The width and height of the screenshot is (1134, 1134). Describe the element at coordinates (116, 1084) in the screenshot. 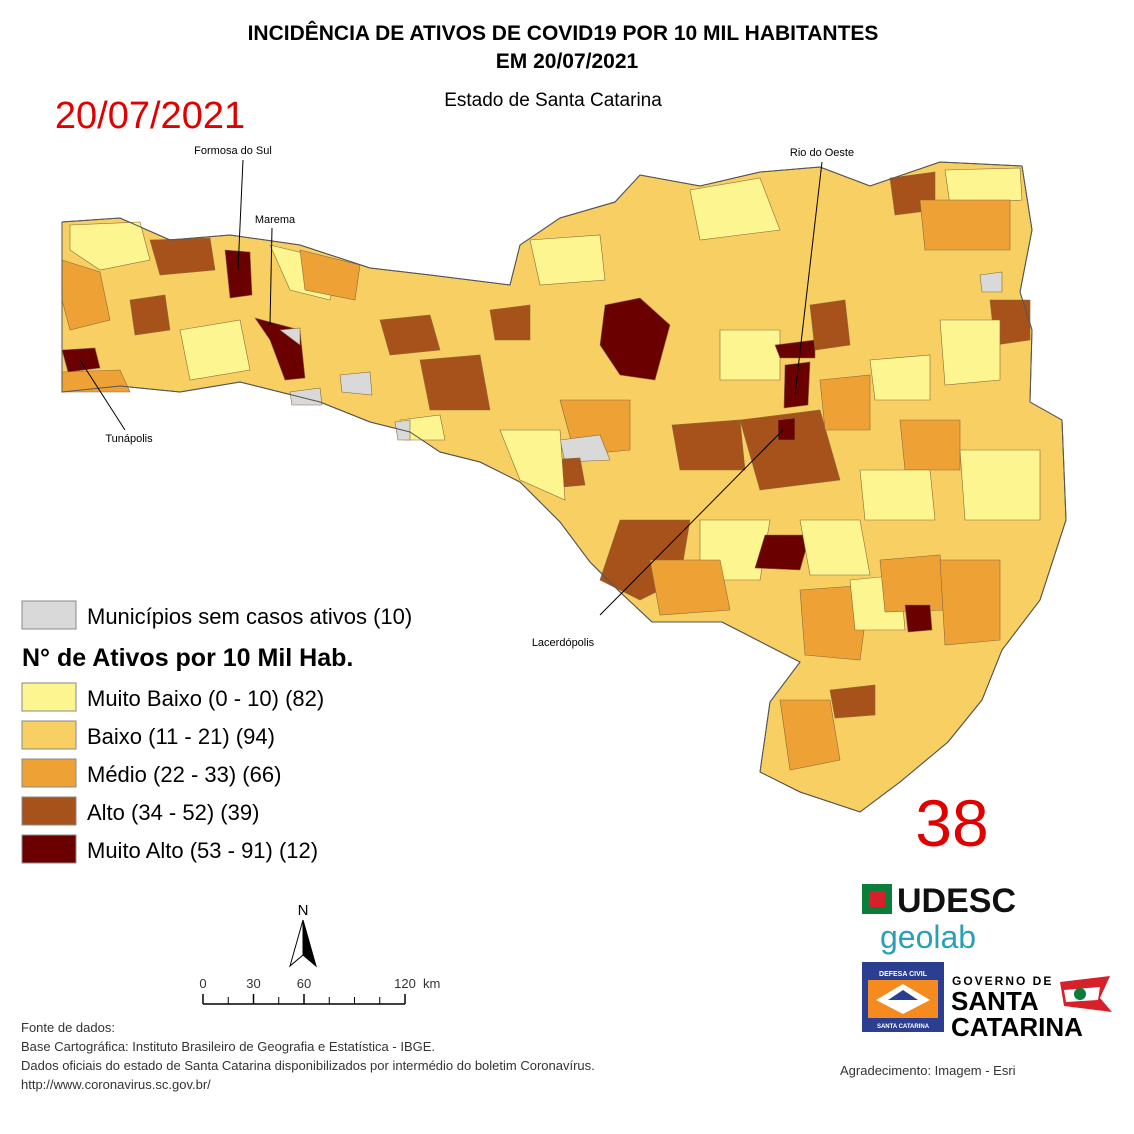

I see `source-line: http://www.coronavirus.sc.gov.br/` at that location.